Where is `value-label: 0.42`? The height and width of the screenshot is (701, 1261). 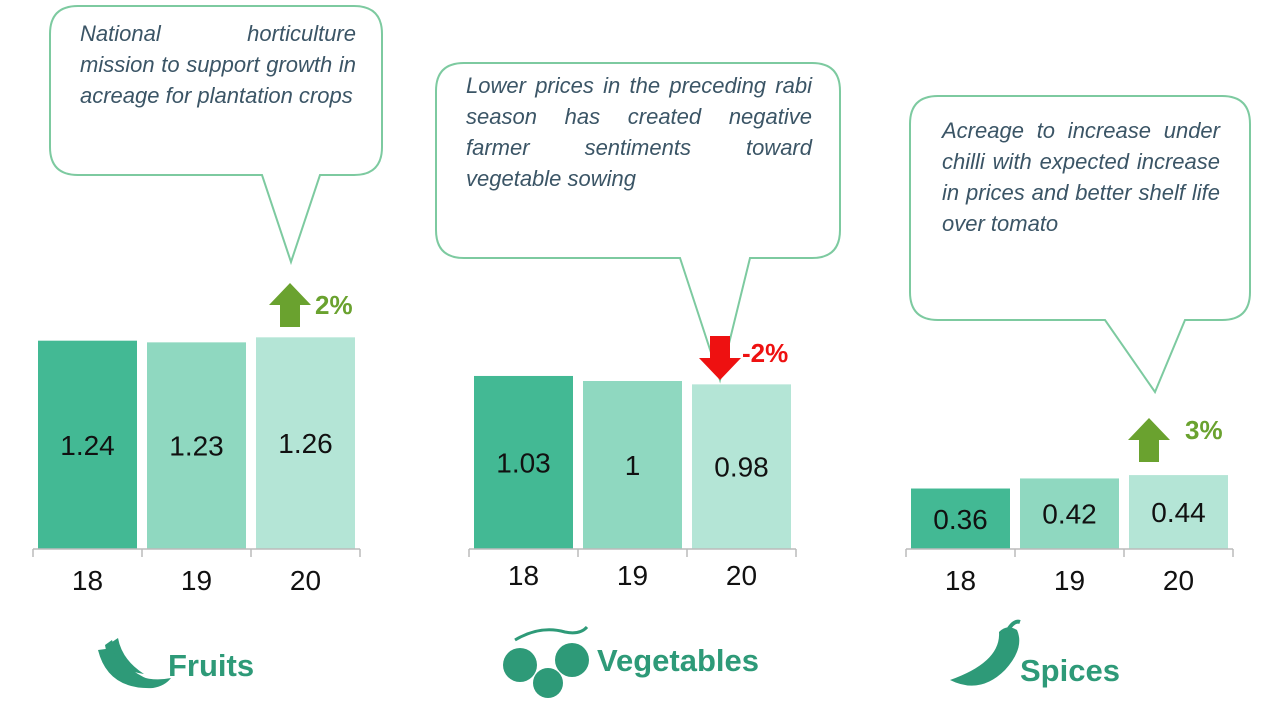 value-label: 0.42 is located at coordinates (1069, 514).